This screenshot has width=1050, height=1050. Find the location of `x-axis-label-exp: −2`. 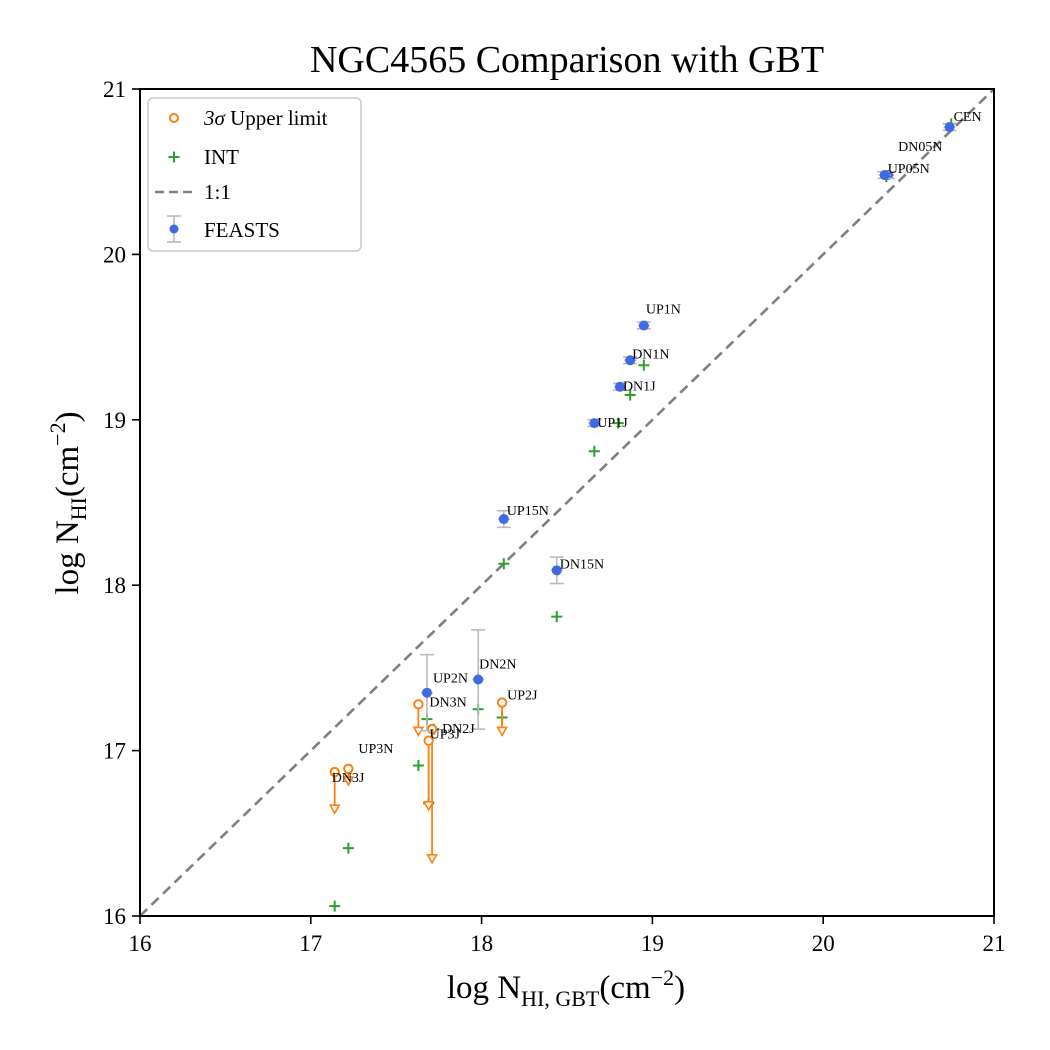

x-axis-label-exp: −2 is located at coordinates (662, 977).